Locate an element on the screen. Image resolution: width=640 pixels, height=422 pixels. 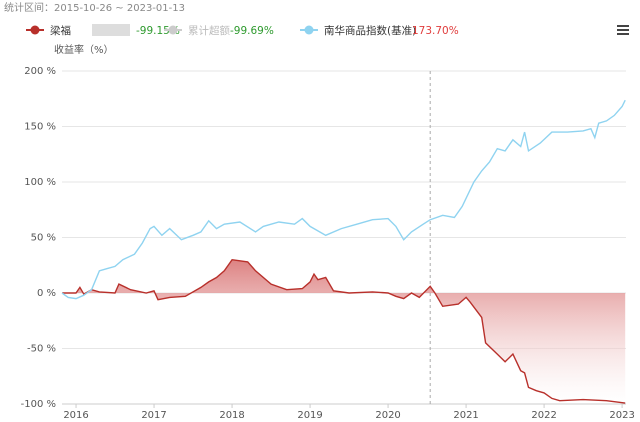
legend-value: -99.69% is located at coordinates (252, 31).